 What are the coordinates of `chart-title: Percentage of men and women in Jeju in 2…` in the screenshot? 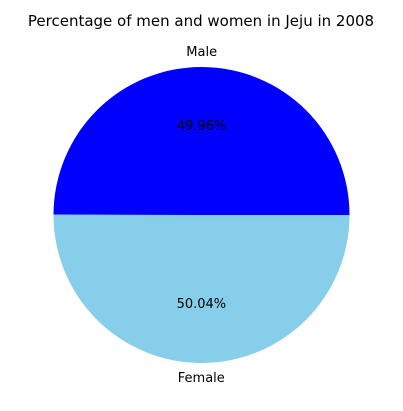 It's located at (201, 21).